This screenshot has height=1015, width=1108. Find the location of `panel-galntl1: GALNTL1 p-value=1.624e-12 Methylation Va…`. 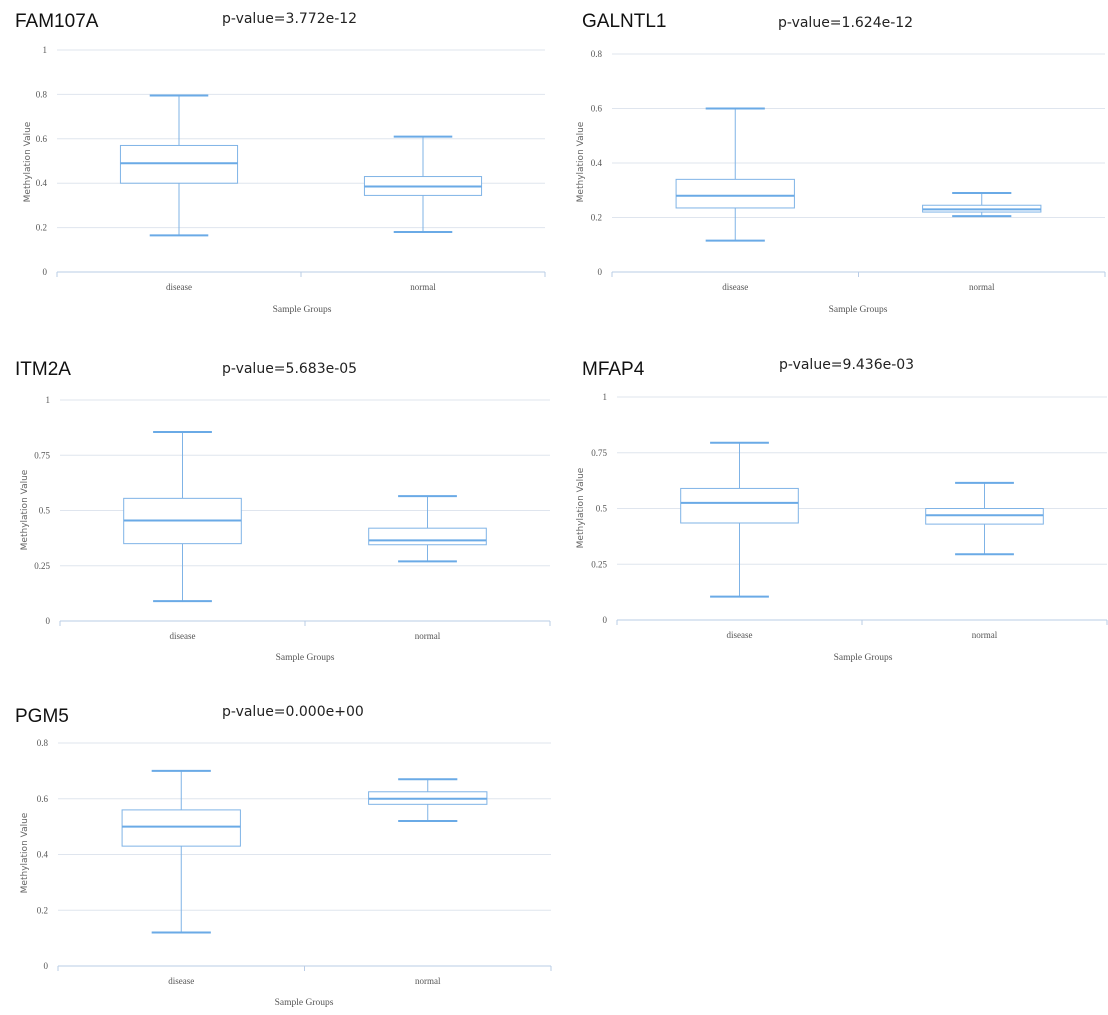

panel-galntl1: GALNTL1 p-value=1.624e-12 Methylation Va… is located at coordinates (841, 163).